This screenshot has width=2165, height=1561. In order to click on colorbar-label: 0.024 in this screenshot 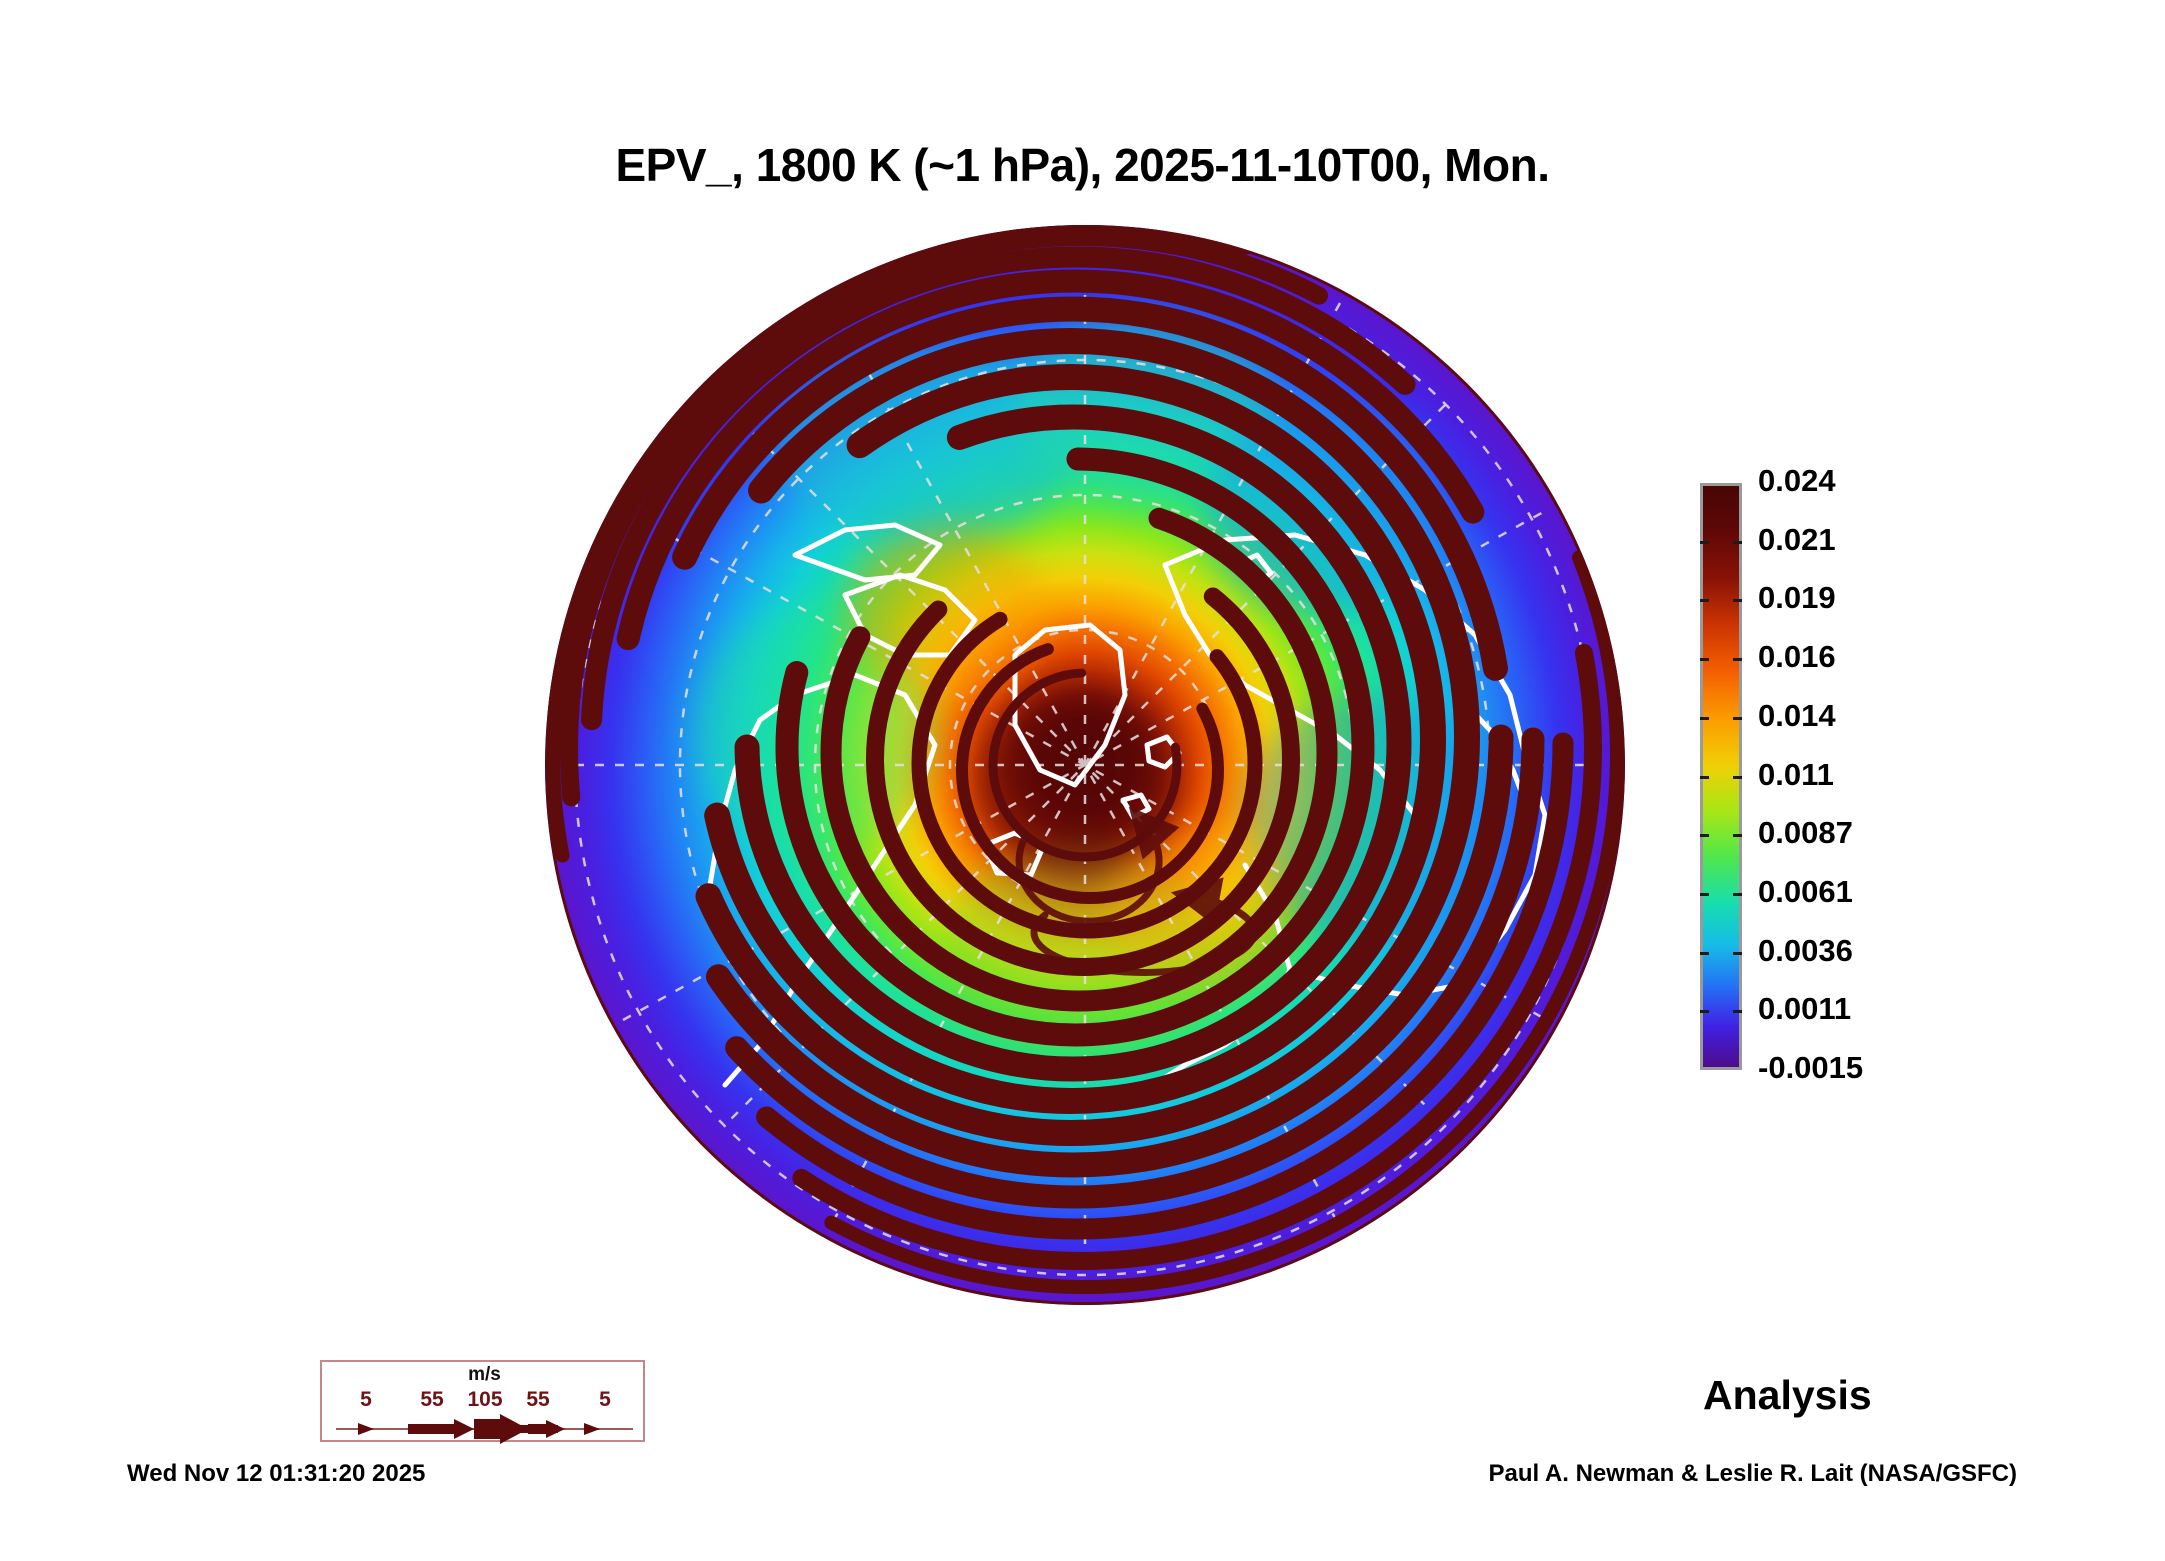, I will do `click(1797, 480)`.